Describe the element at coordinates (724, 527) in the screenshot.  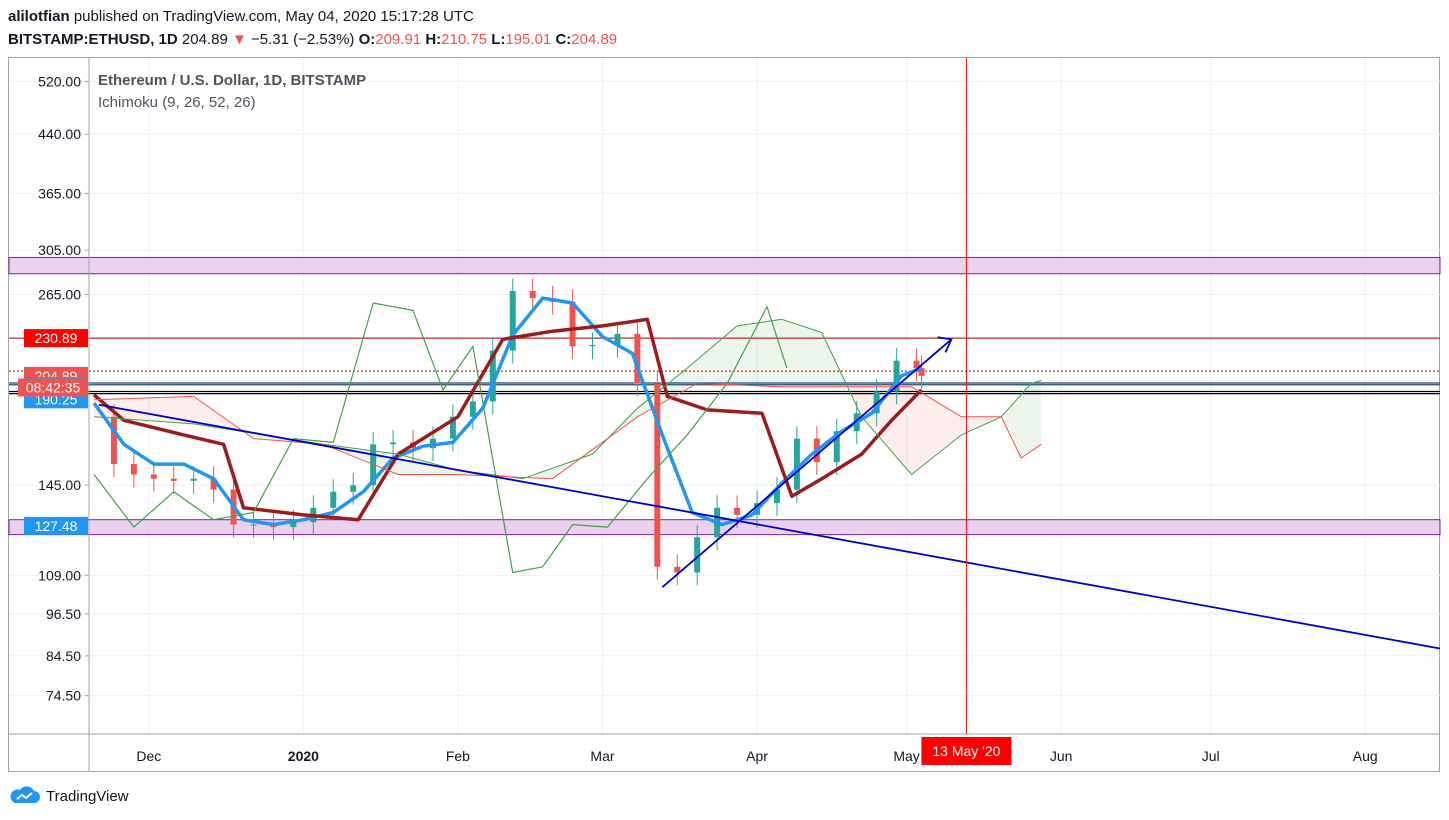
I see `support-resistance-zone` at that location.